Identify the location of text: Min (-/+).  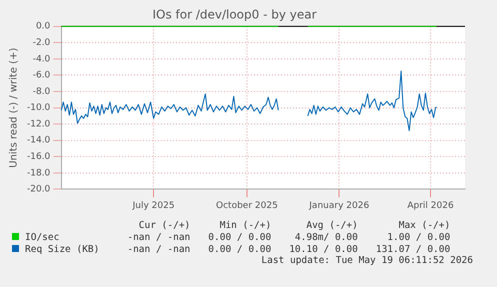
(245, 225).